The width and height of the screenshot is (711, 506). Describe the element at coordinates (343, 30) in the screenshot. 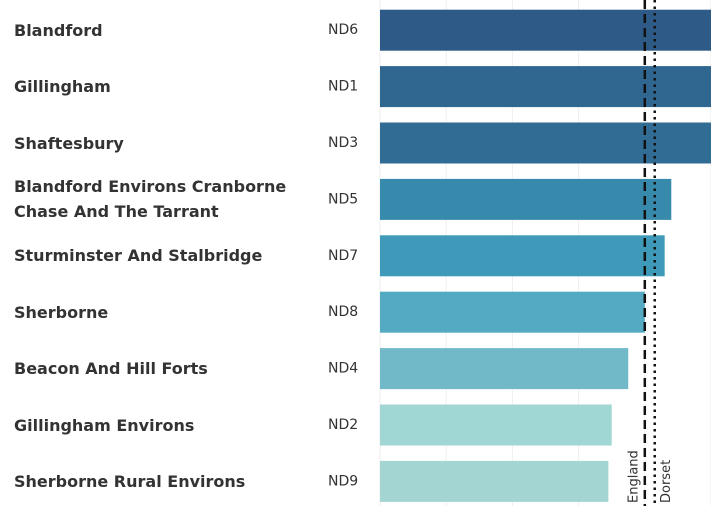

I see `code-label: ND6` at that location.